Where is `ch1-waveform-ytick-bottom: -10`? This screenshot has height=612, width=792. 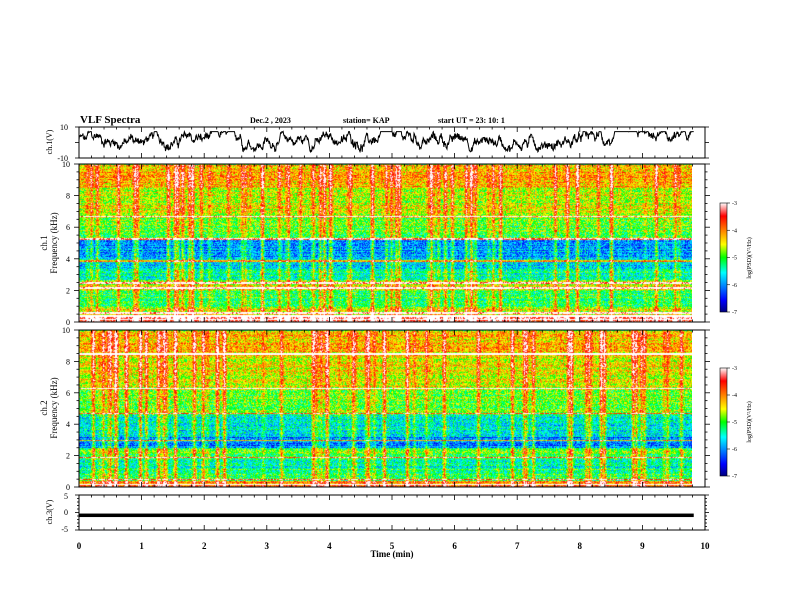
ch1-waveform-ytick-bottom: -10 is located at coordinates (62, 158).